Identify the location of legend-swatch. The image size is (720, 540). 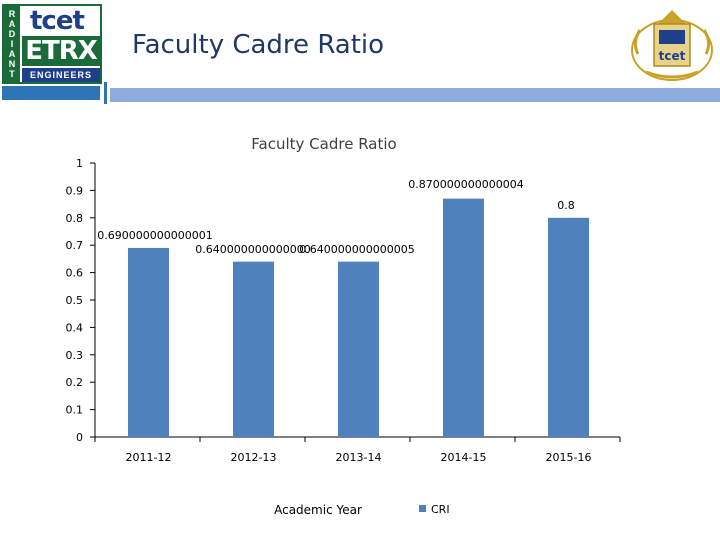
(422, 508).